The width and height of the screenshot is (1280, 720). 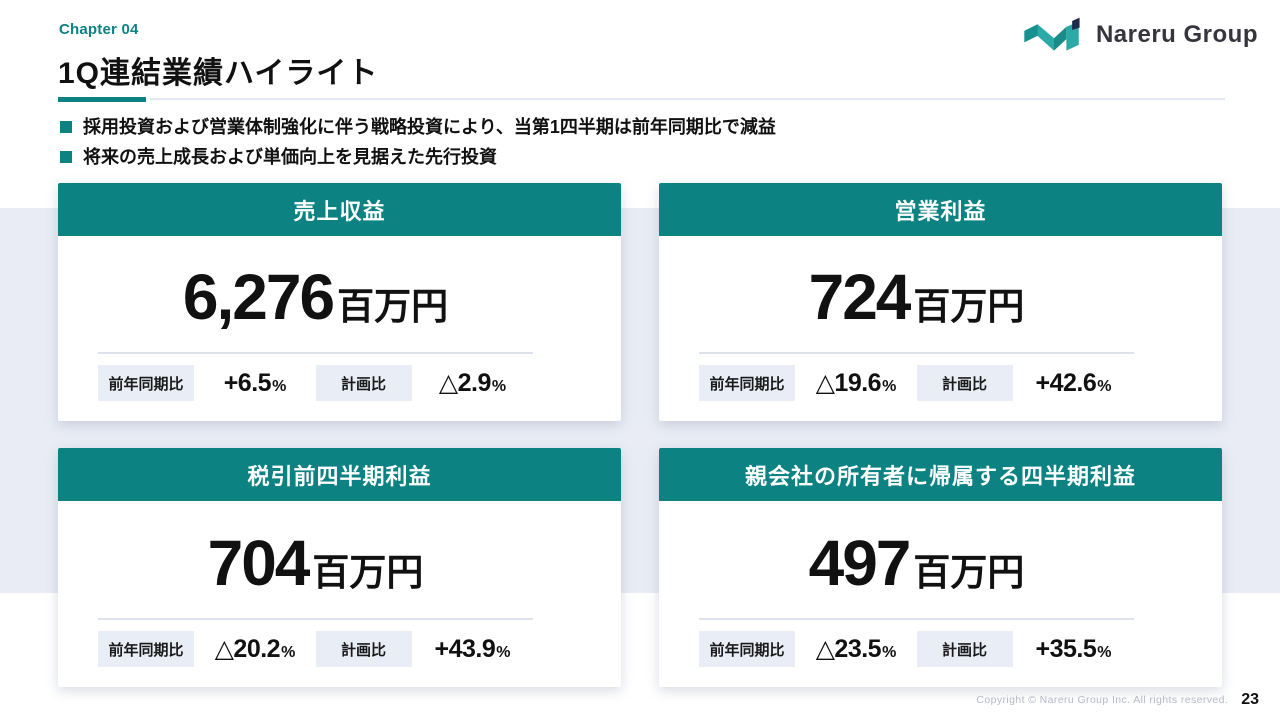 What do you see at coordinates (424, 383) in the screenshot?
I see `plan-stat: 計画比 △2.9%` at bounding box center [424, 383].